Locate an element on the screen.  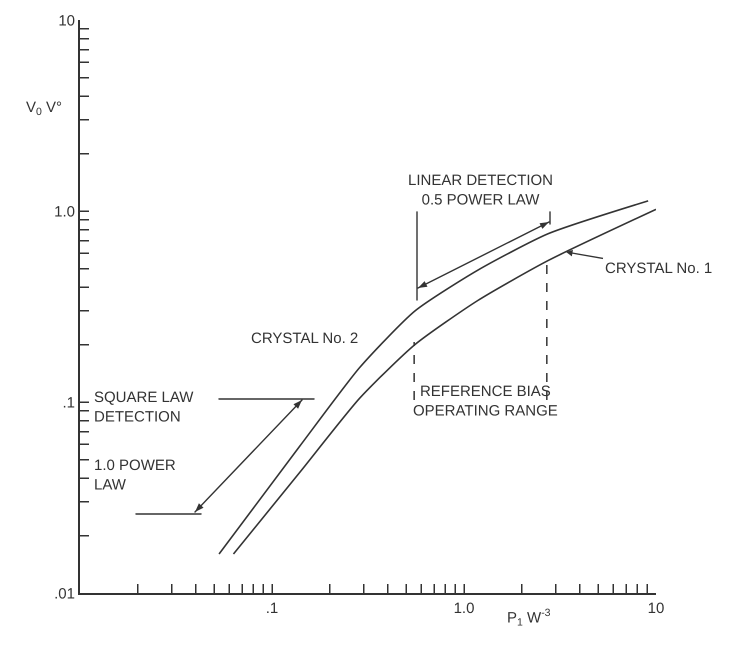
x-axis-title: P$_{1}$ W$^{-3}$ is located at coordinates (529, 617).